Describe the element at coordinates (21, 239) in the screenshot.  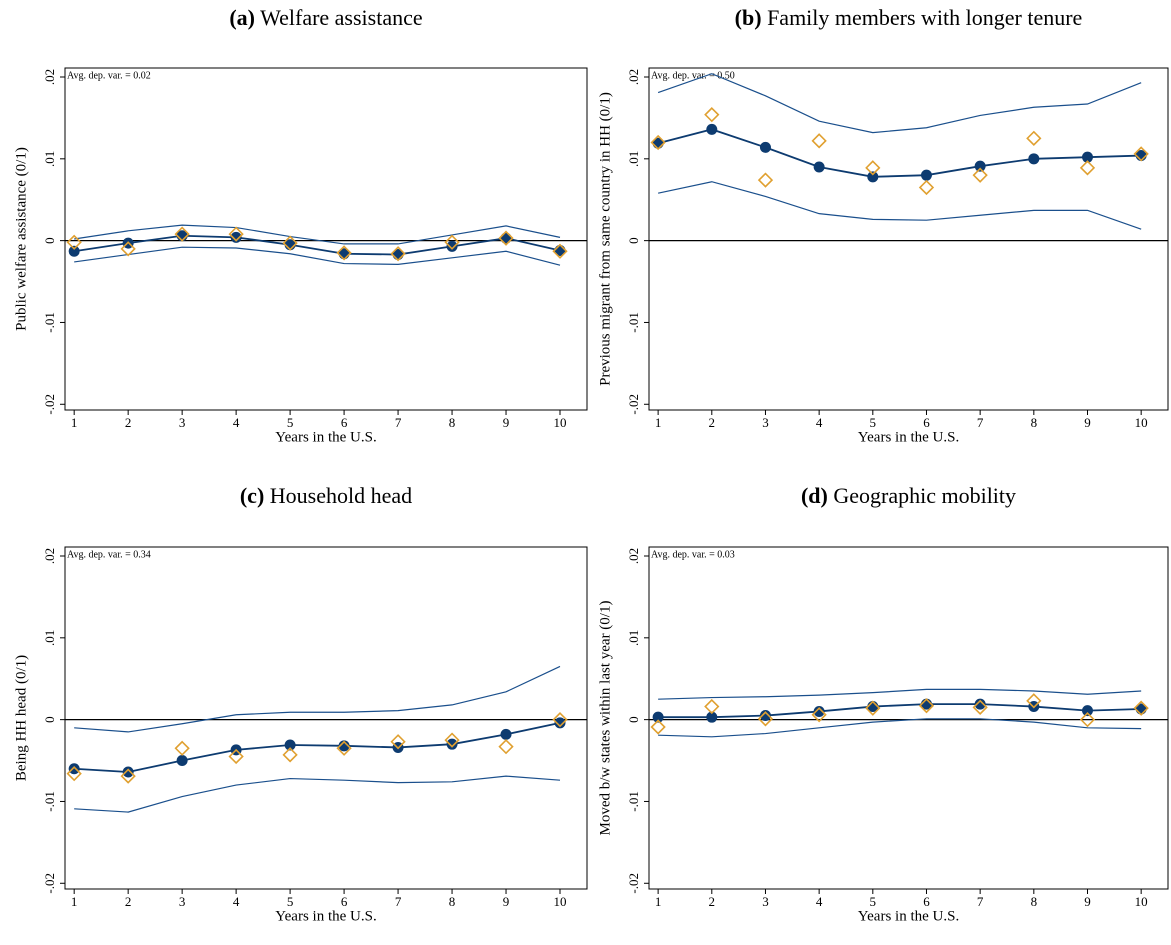
I see `y-axis-label: Public welfare assistance (0/1)` at that location.